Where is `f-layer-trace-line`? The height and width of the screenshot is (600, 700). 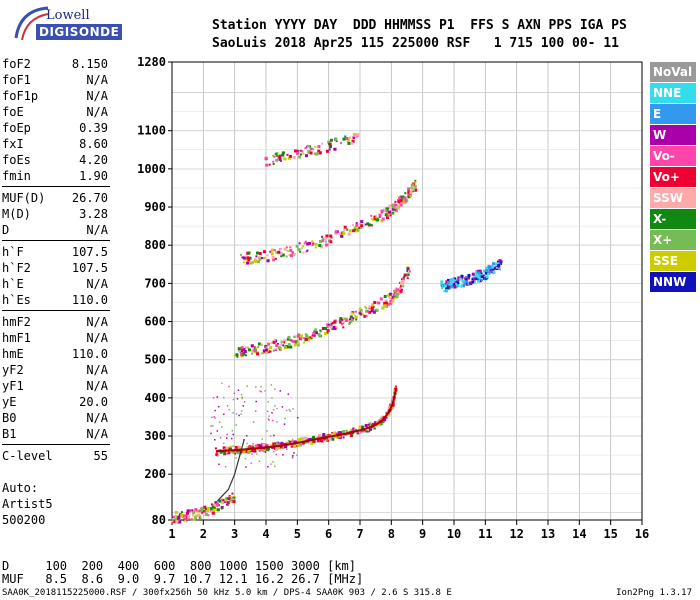
f-layer-trace-line is located at coordinates (306, 420).